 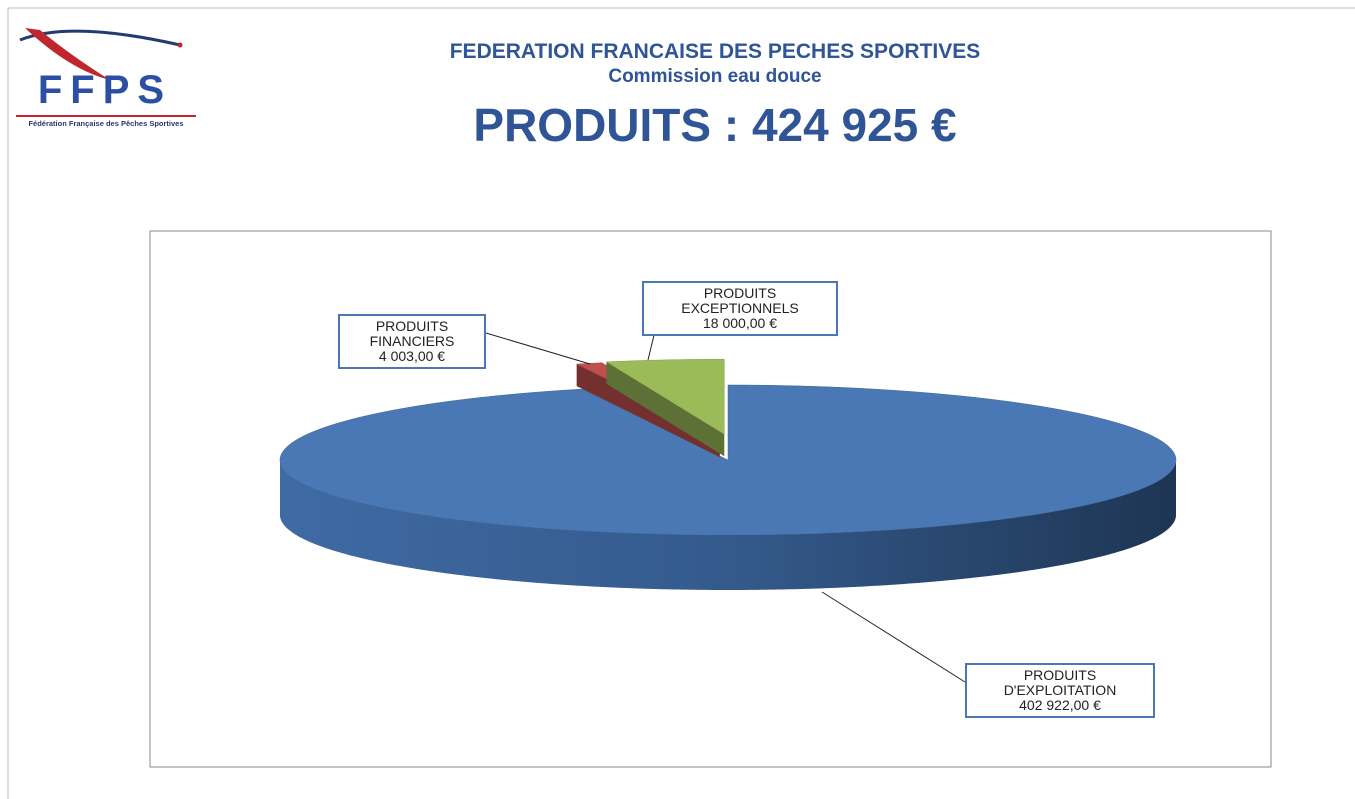 I want to click on data-label: PRODUITS D'EXPLOITATION 402 922,00 €, so click(x=1060, y=690).